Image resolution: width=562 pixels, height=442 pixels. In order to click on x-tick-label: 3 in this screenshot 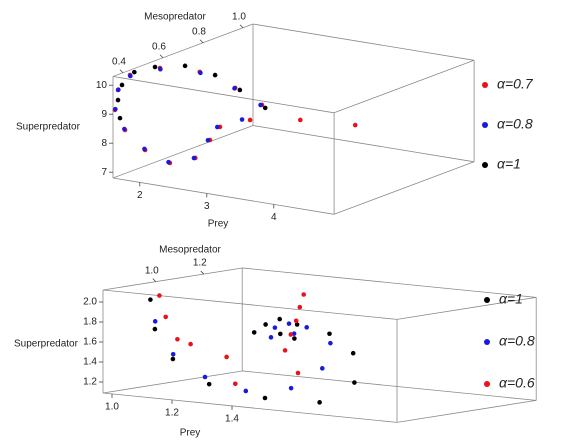, I will do `click(207, 206)`.